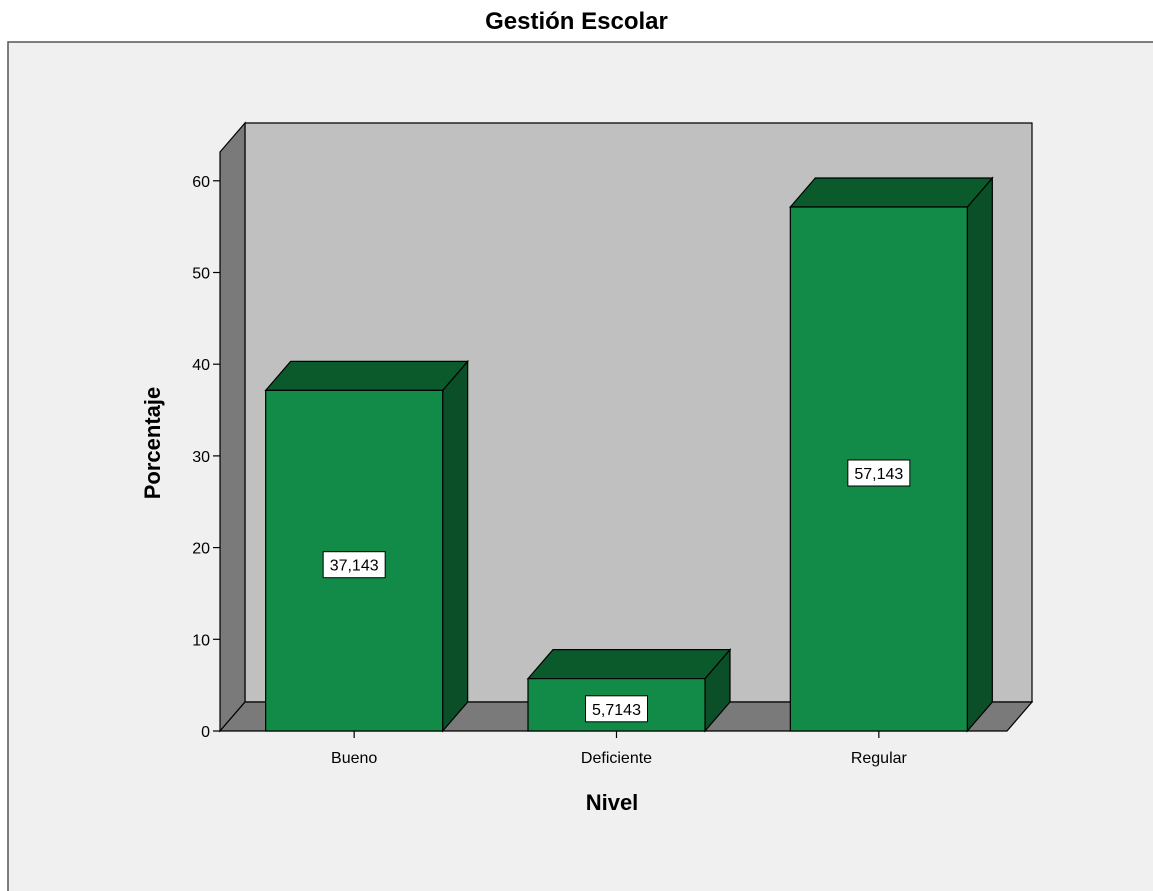 This screenshot has width=1153, height=891. What do you see at coordinates (201, 365) in the screenshot?
I see `y-tick-label: 40` at bounding box center [201, 365].